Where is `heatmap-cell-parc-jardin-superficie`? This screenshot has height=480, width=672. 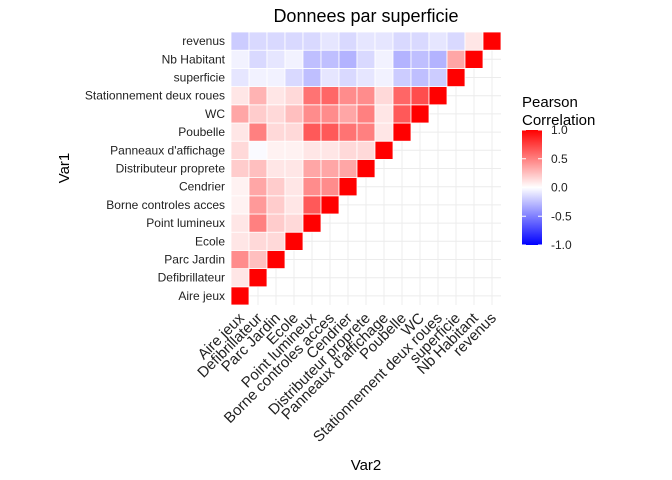
heatmap-cell-parc-jardin-superficie is located at coordinates (276, 78).